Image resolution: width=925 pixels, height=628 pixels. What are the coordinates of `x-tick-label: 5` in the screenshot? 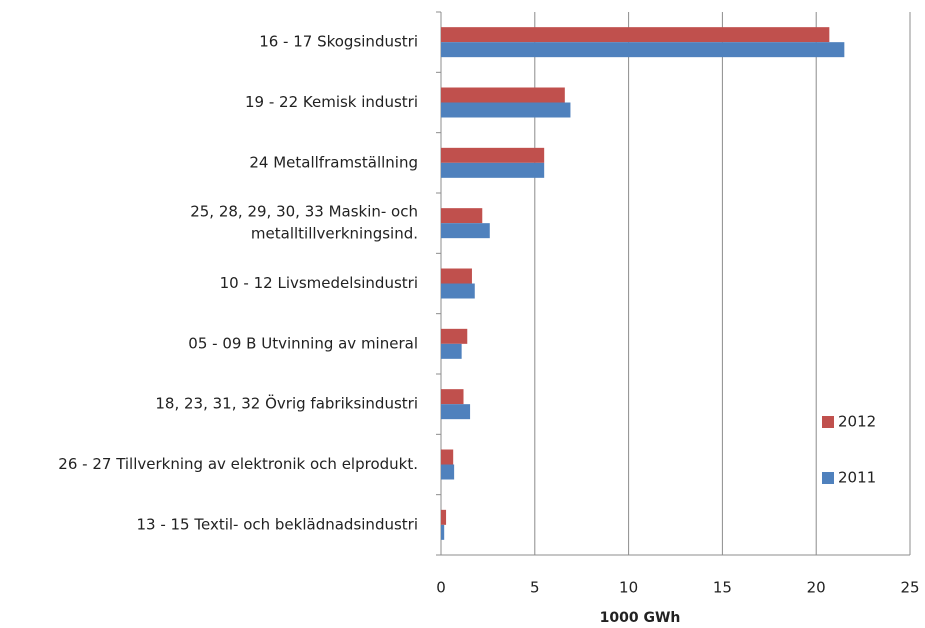 It's located at (535, 588).